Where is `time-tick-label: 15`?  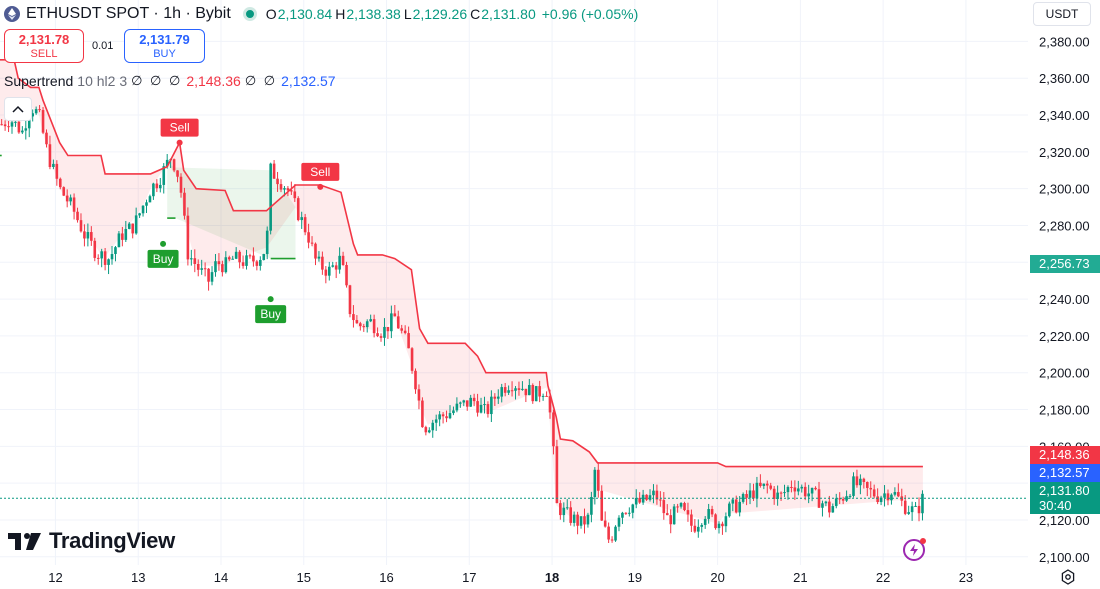 time-tick-label: 15 is located at coordinates (304, 577).